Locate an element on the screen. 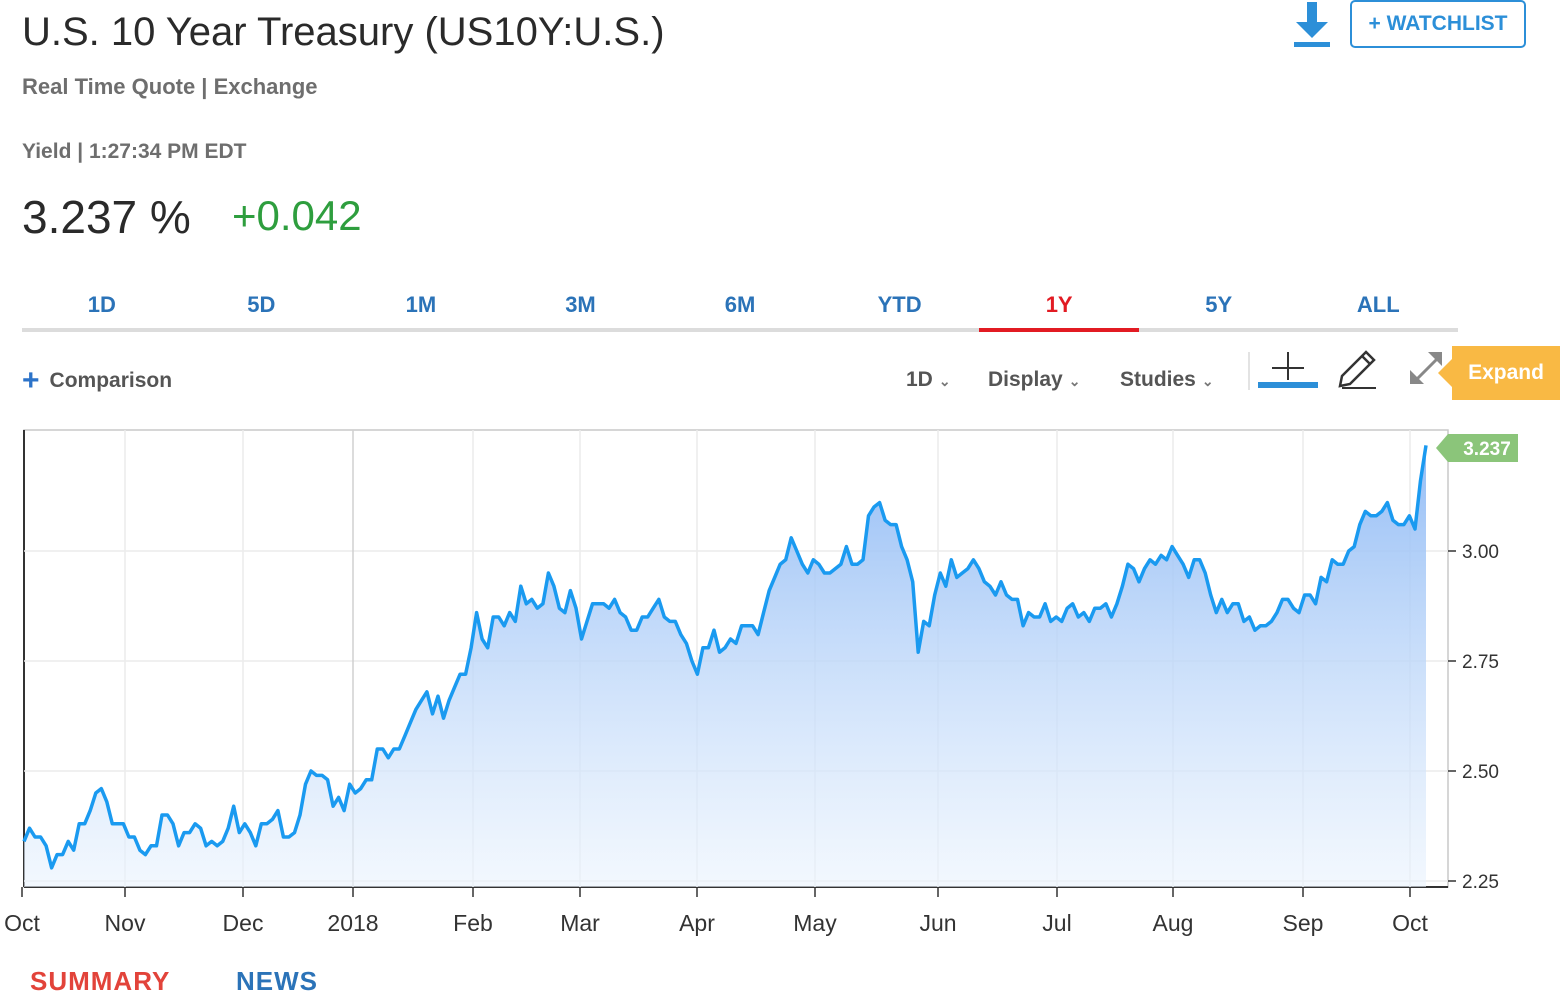  y-tick-label: 3.00 is located at coordinates (1480, 552).